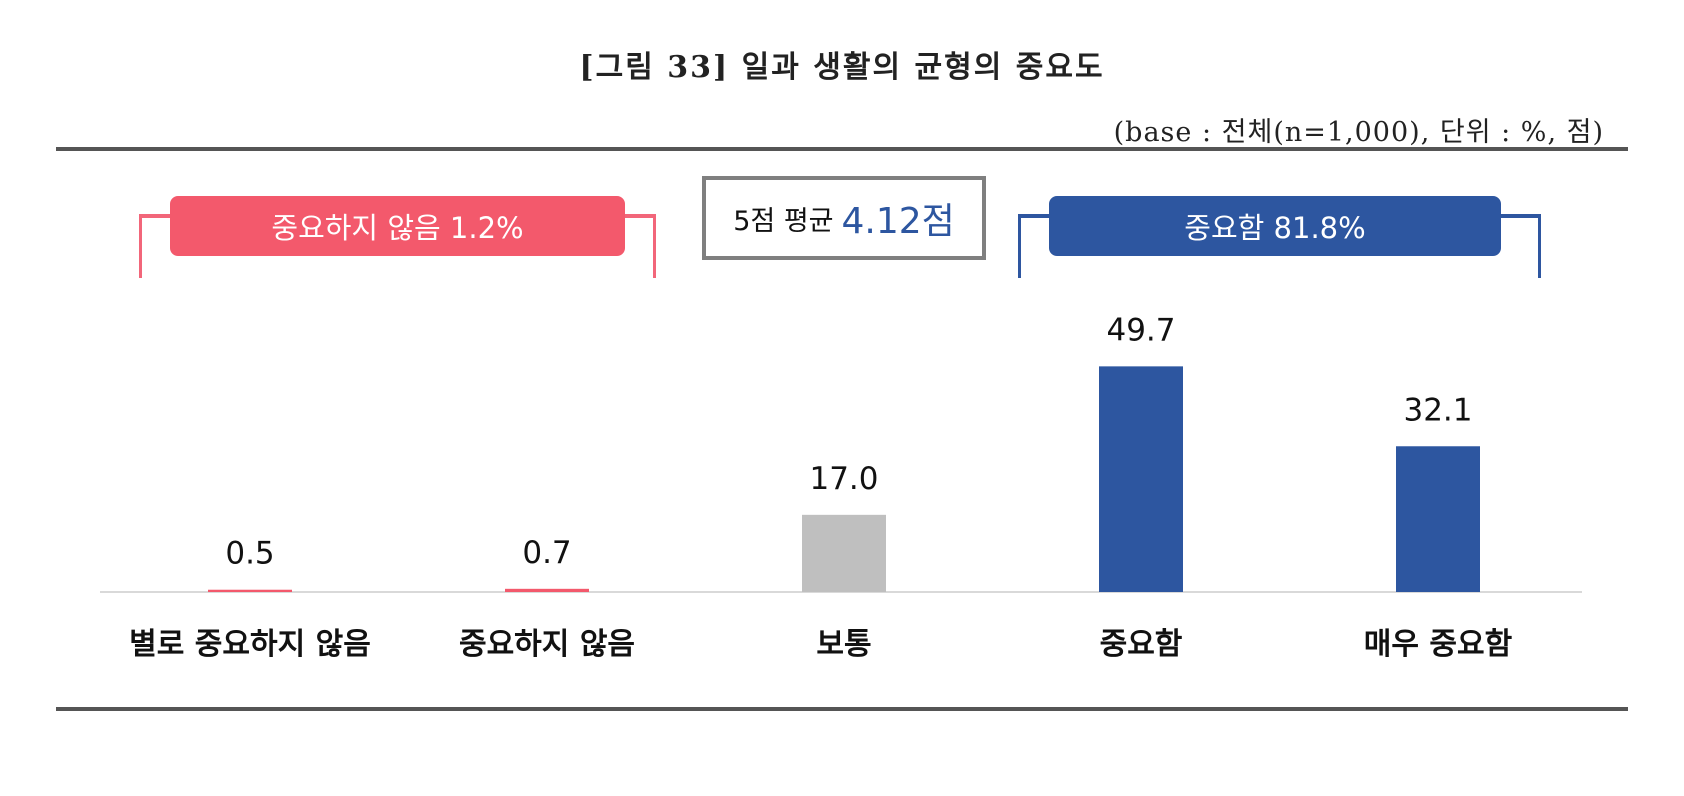 Image resolution: width=1684 pixels, height=796 pixels. I want to click on bar-value-label-4: 49.7, so click(1140, 330).